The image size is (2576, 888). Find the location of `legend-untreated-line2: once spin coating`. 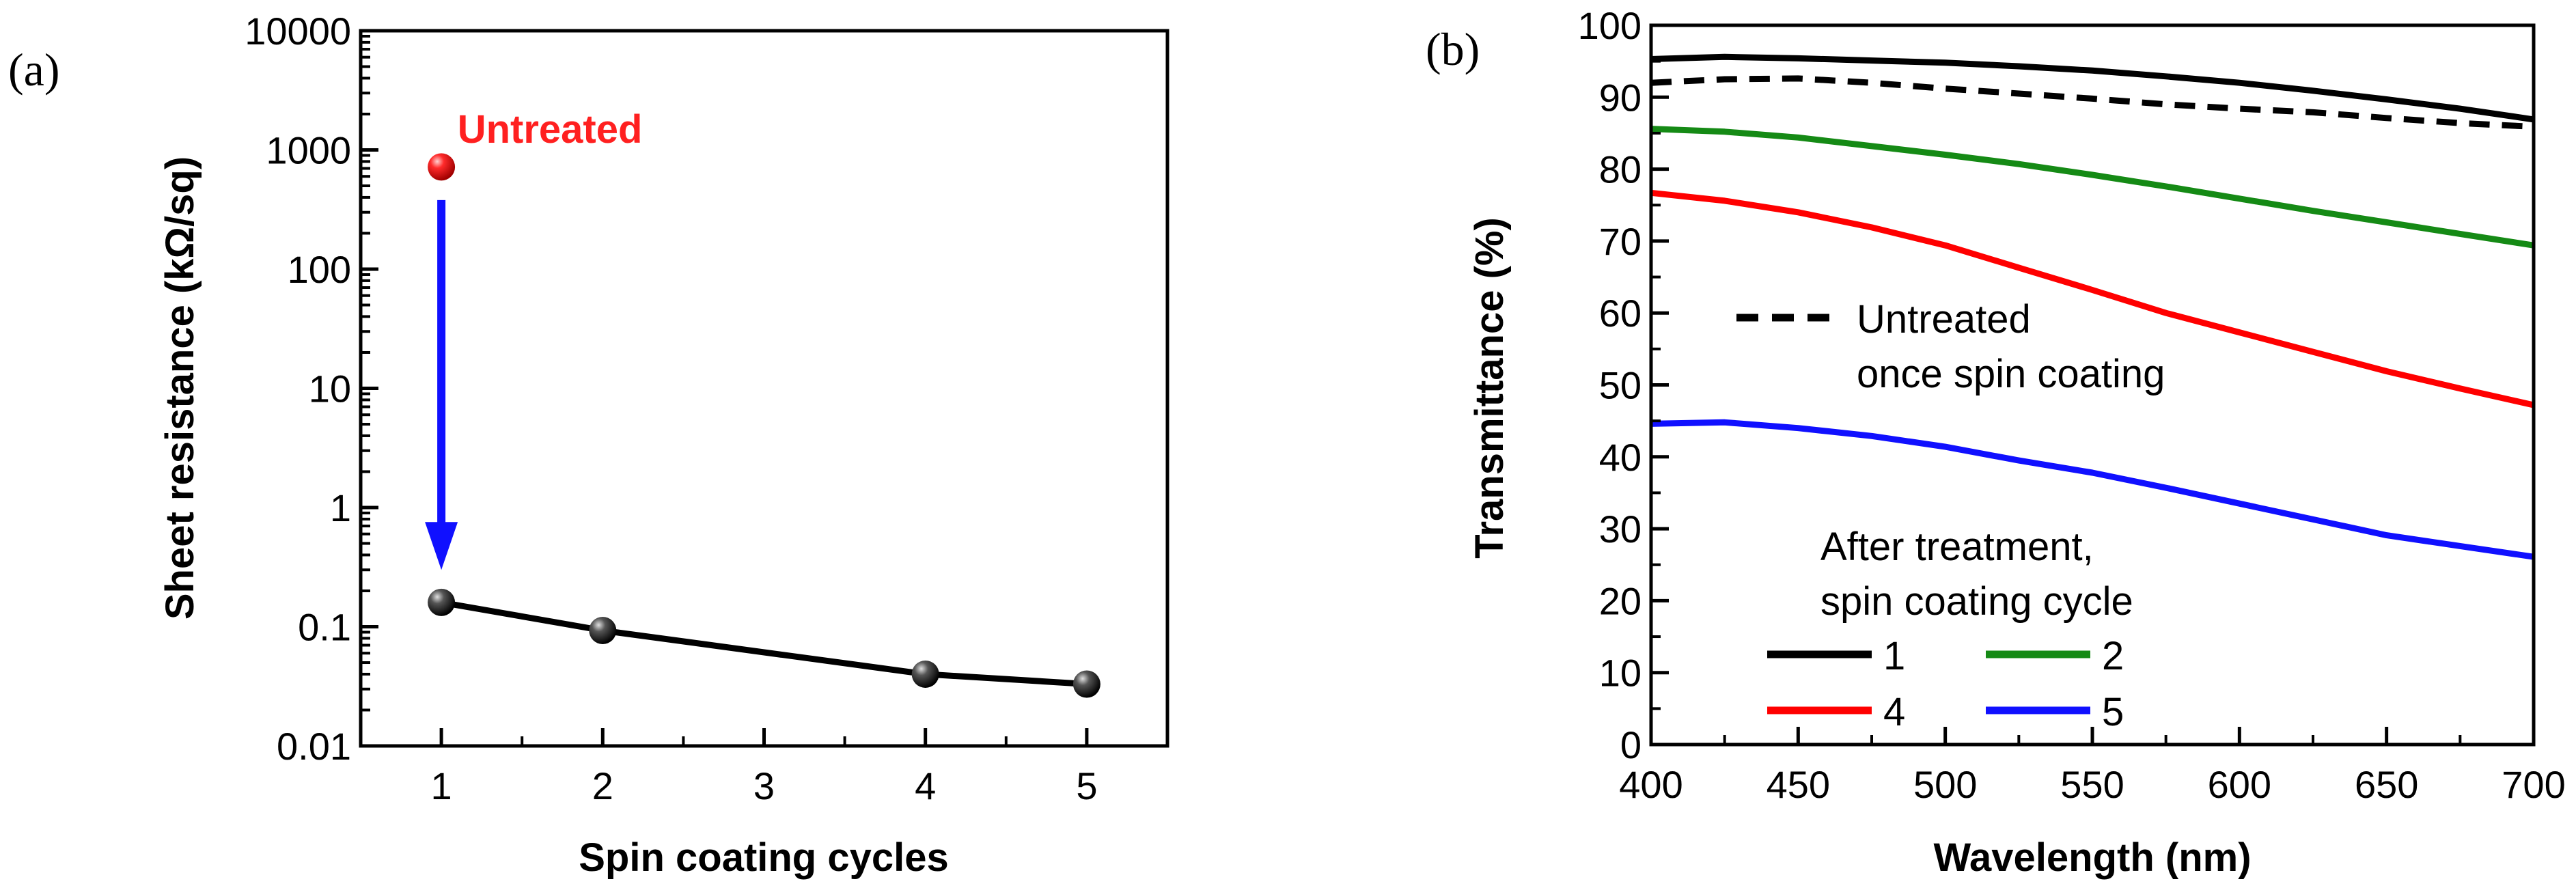

legend-untreated-line2: once spin coating is located at coordinates (2011, 374).